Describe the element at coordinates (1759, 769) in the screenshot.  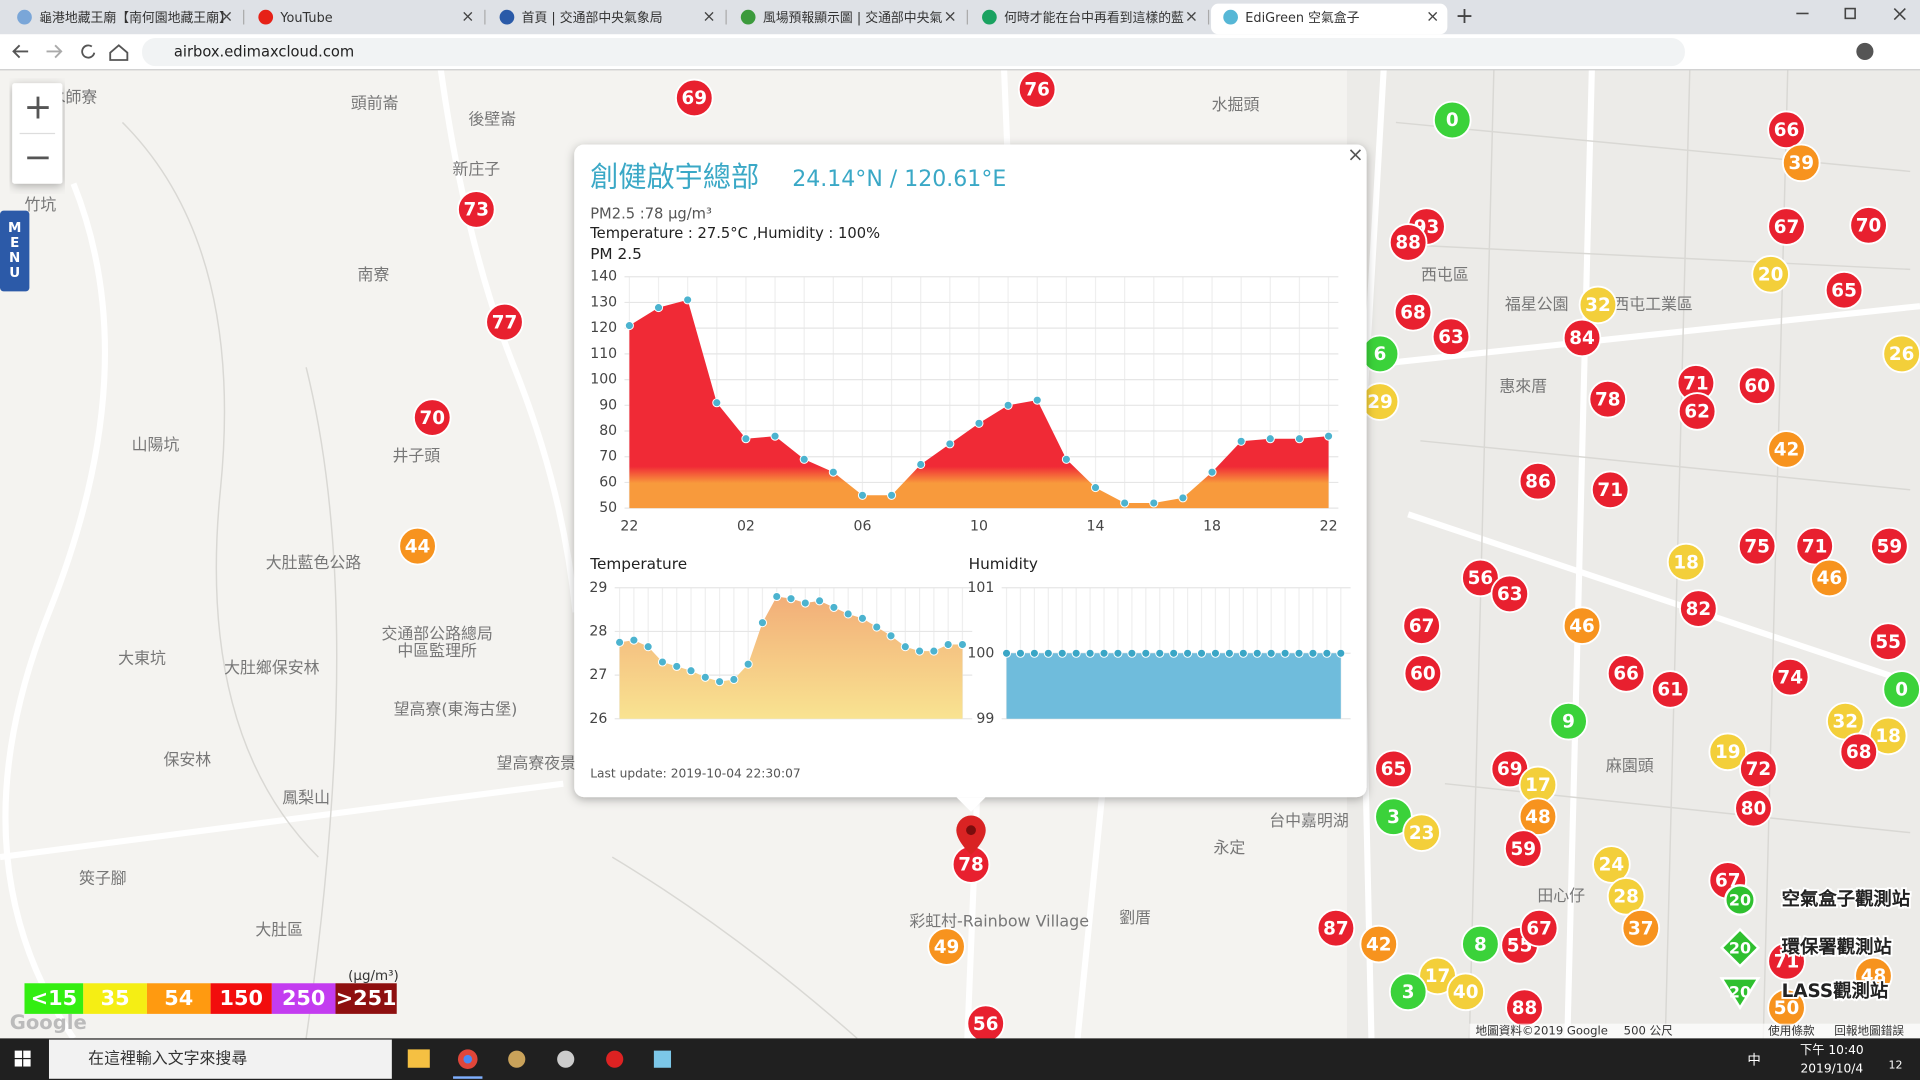
I see `station-value: 72` at that location.